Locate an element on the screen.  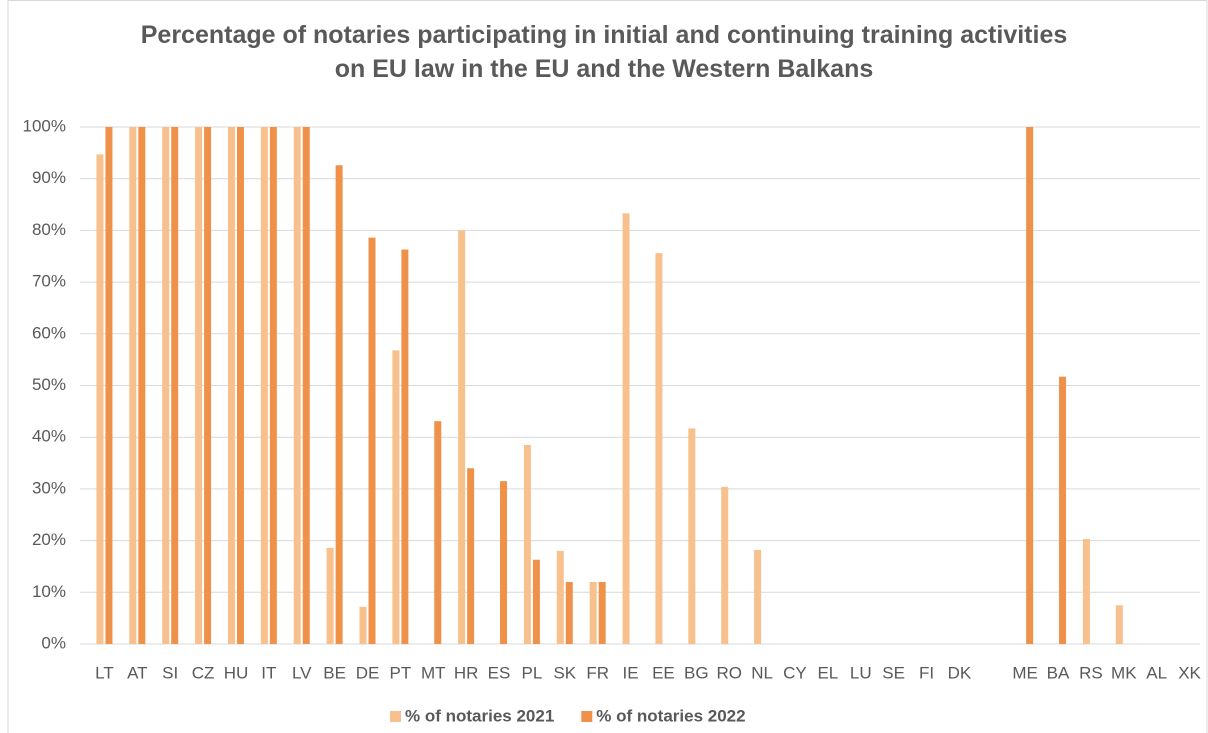
x-tick-label: ES is located at coordinates (499, 672).